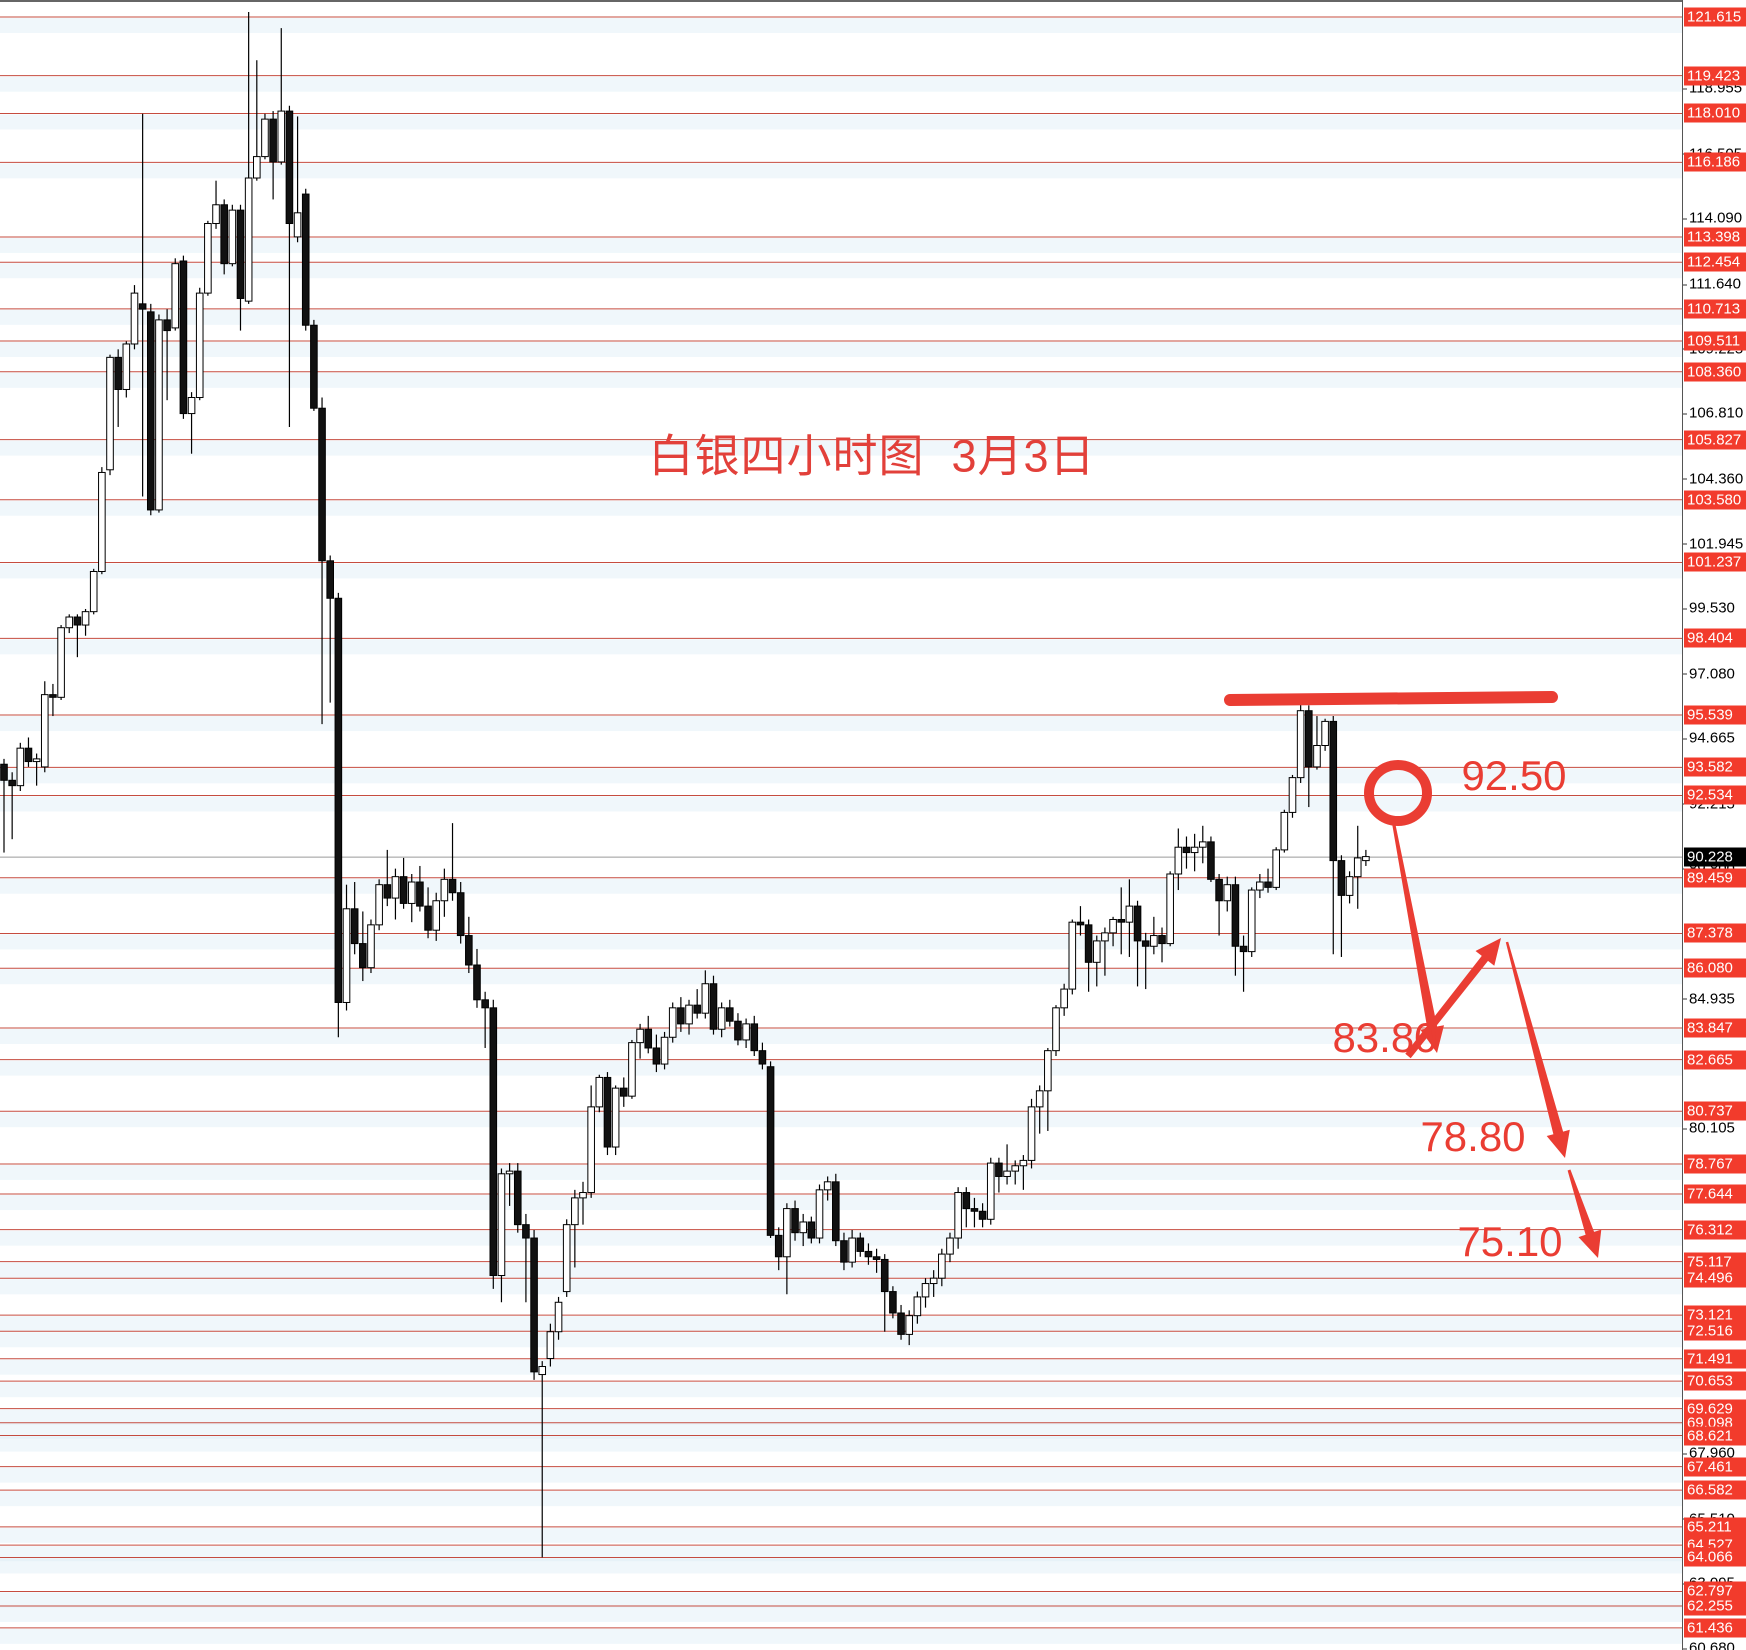  I want to click on axis-tick-label: 111.640, so click(1712, 284).